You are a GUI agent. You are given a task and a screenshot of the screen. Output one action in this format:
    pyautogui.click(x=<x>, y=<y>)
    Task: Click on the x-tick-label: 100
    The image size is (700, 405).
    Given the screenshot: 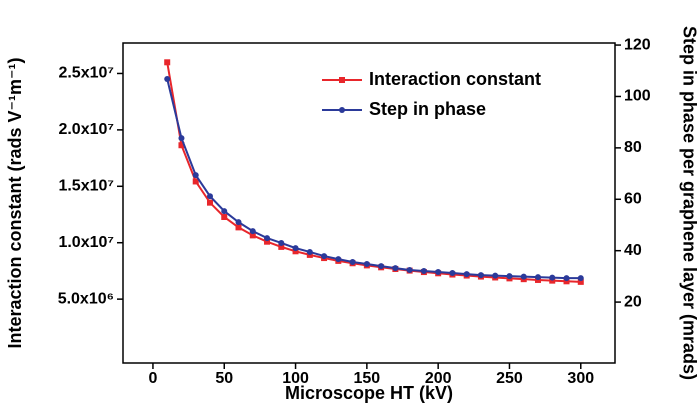 What is the action you would take?
    pyautogui.click(x=295, y=378)
    